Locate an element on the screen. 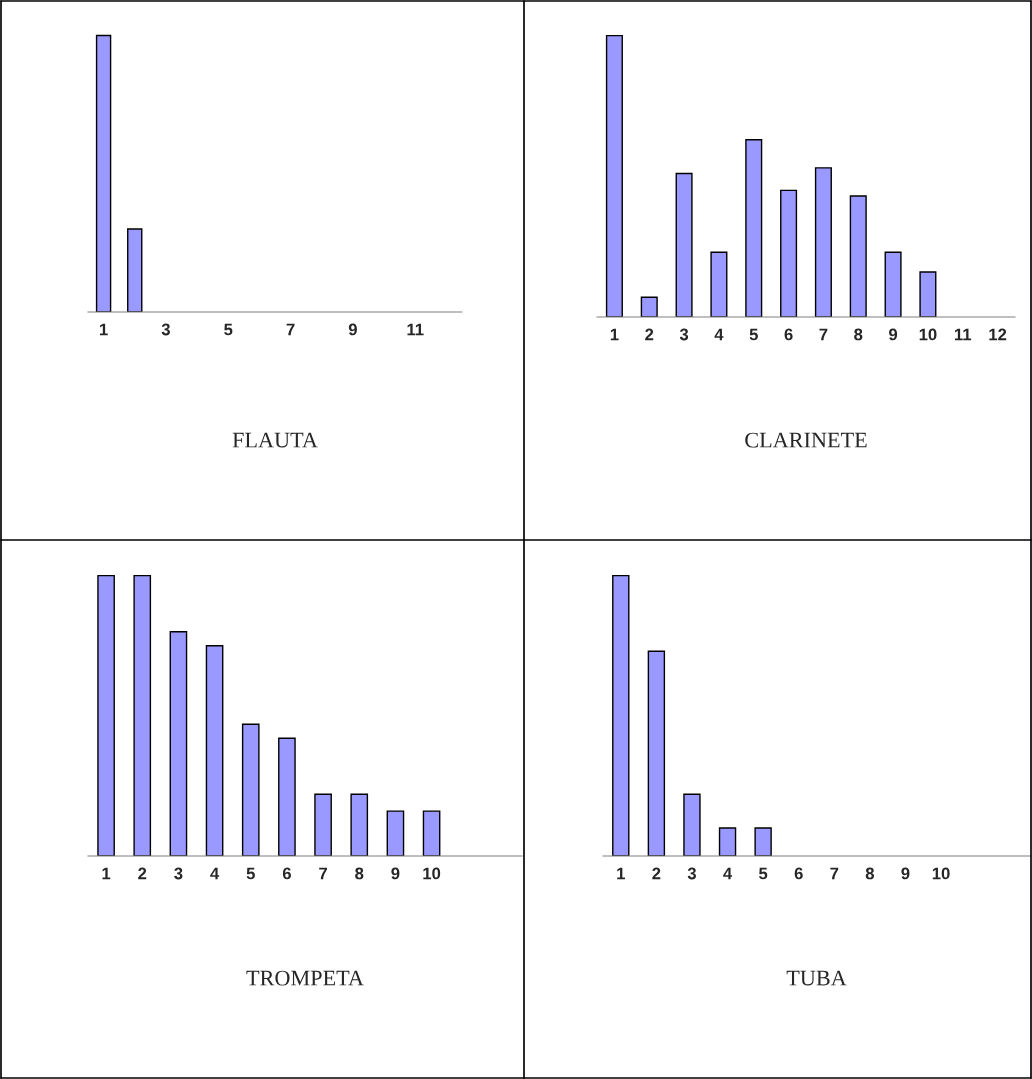 This screenshot has height=1079, width=1032. x-tick-label: 12 is located at coordinates (998, 334).